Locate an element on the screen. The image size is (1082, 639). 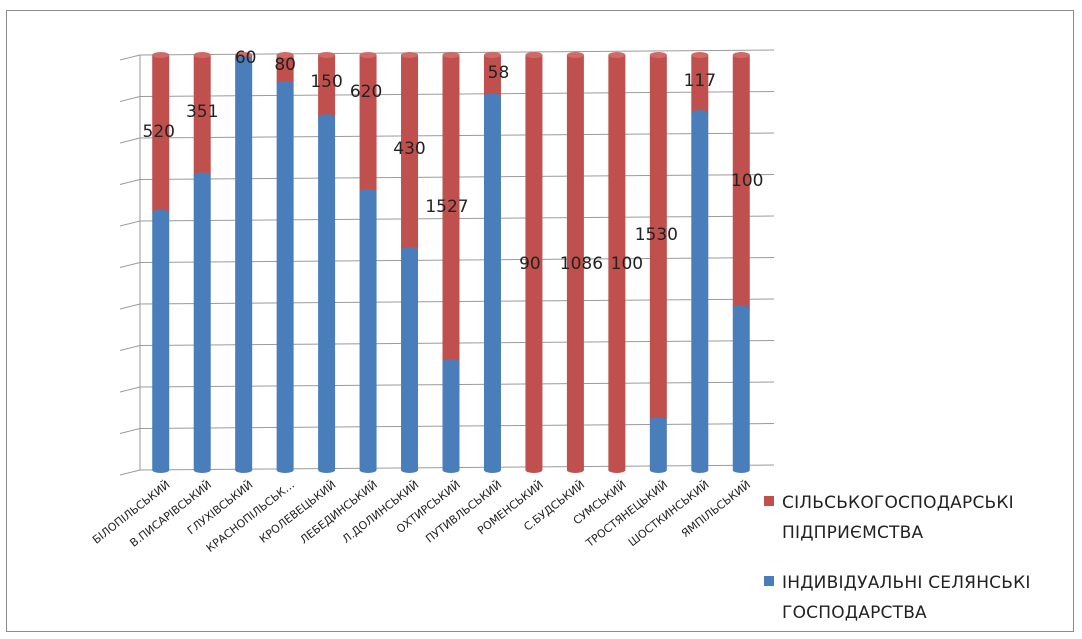
data-label: 520 is located at coordinates (159, 132).